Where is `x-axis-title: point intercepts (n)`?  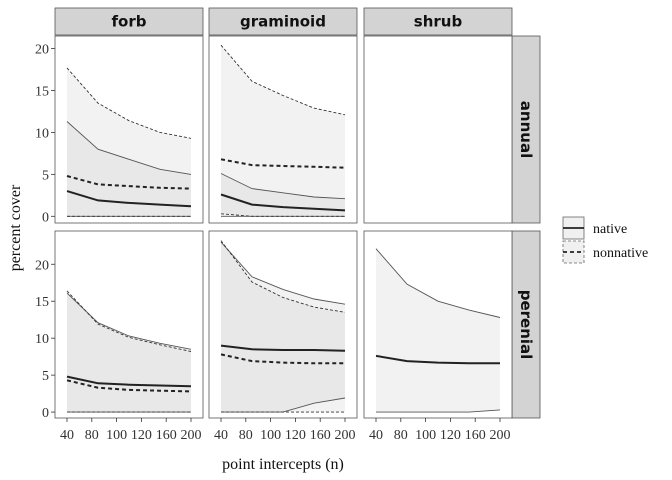 x-axis-title: point intercepts (n) is located at coordinates (283, 464).